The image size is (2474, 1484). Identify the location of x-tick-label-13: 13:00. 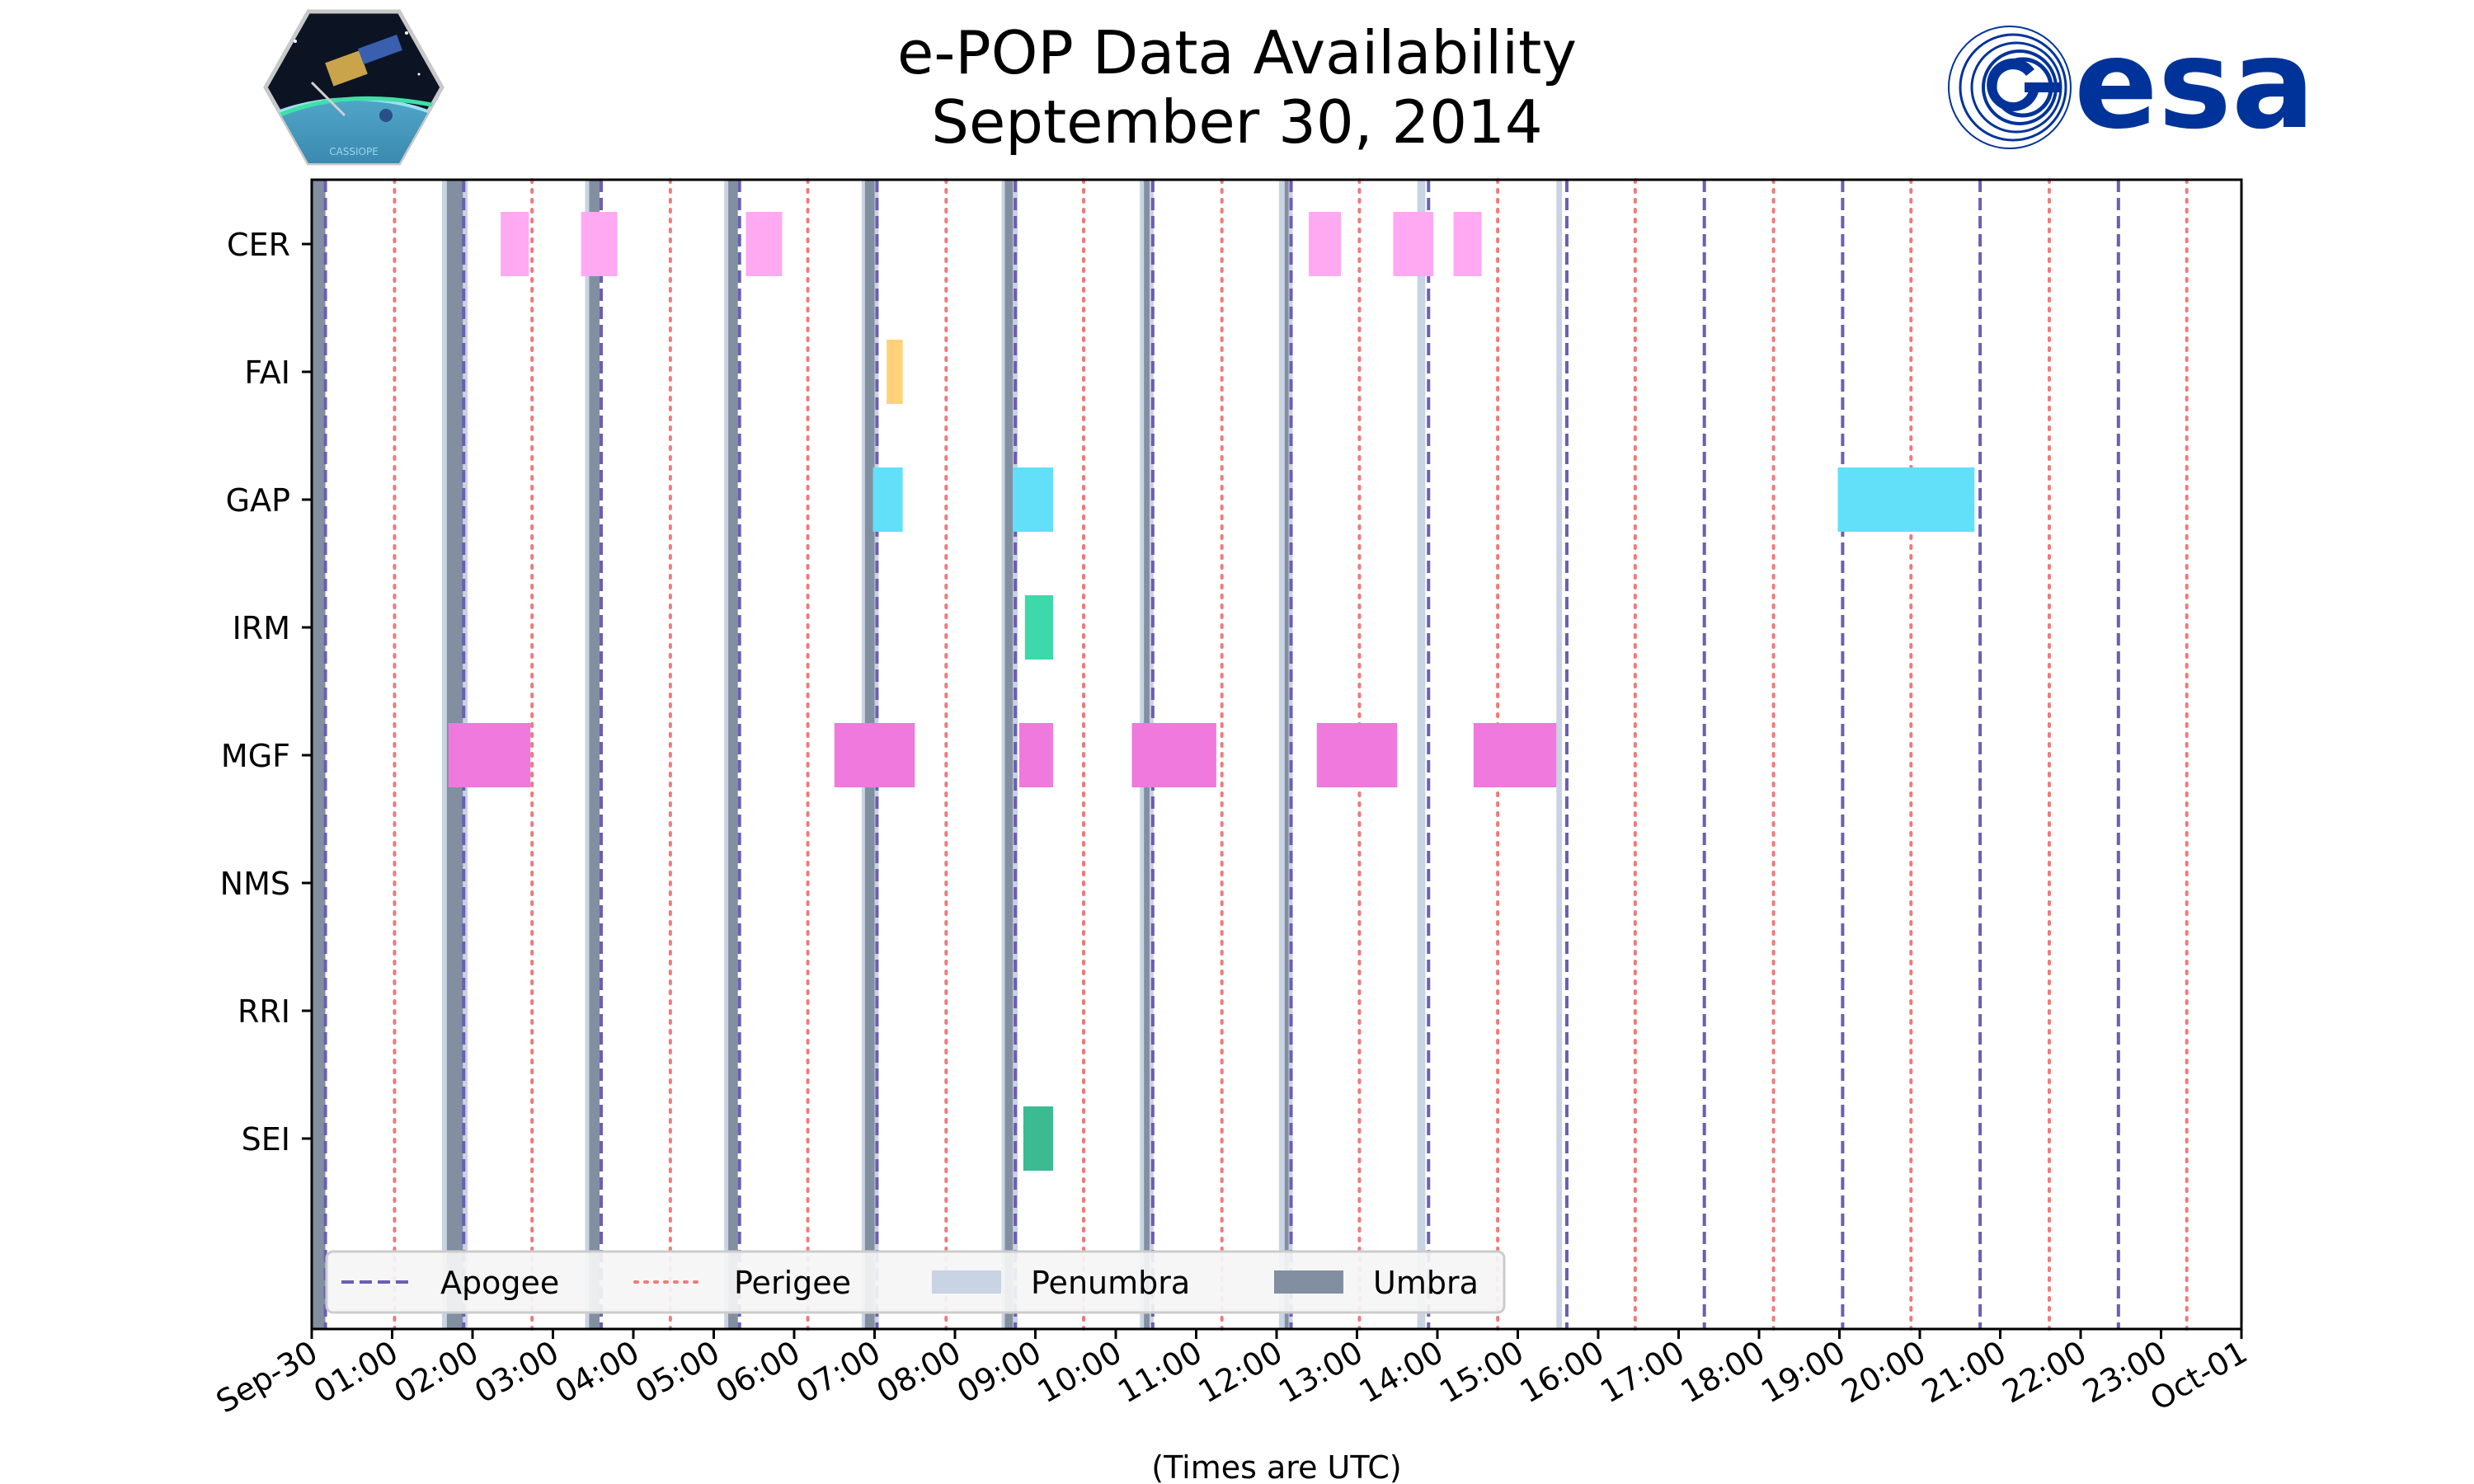
(1320, 1372).